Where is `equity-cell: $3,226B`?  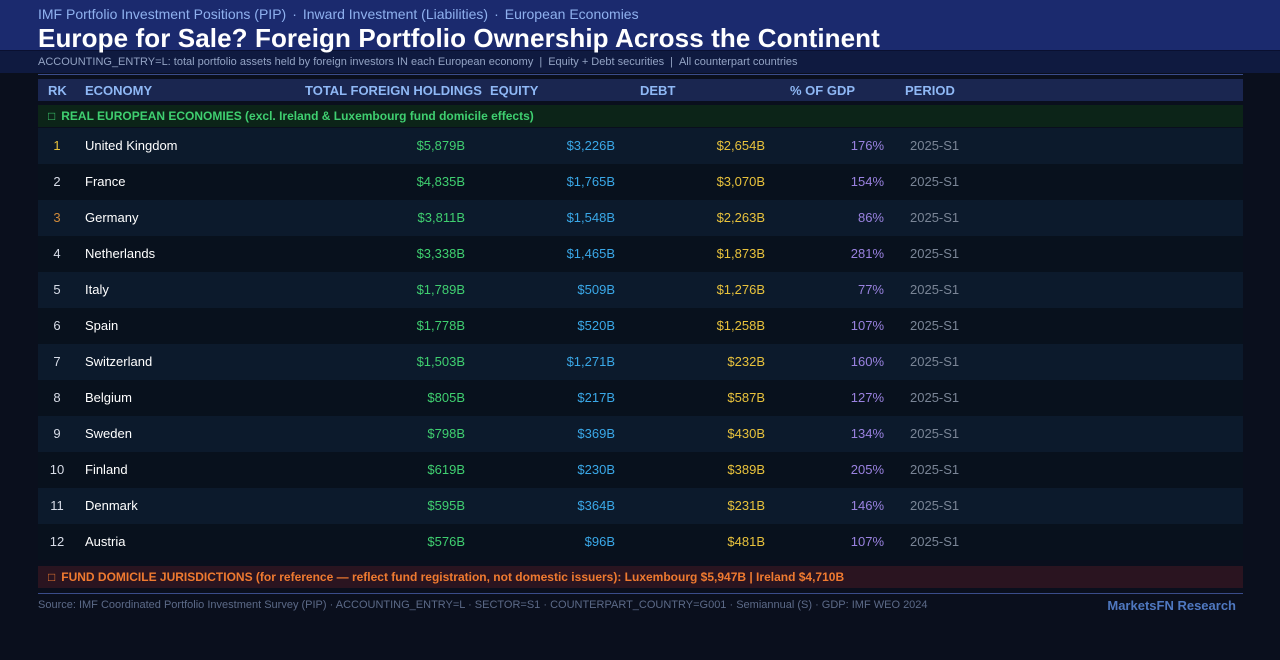 equity-cell: $3,226B is located at coordinates (590, 145).